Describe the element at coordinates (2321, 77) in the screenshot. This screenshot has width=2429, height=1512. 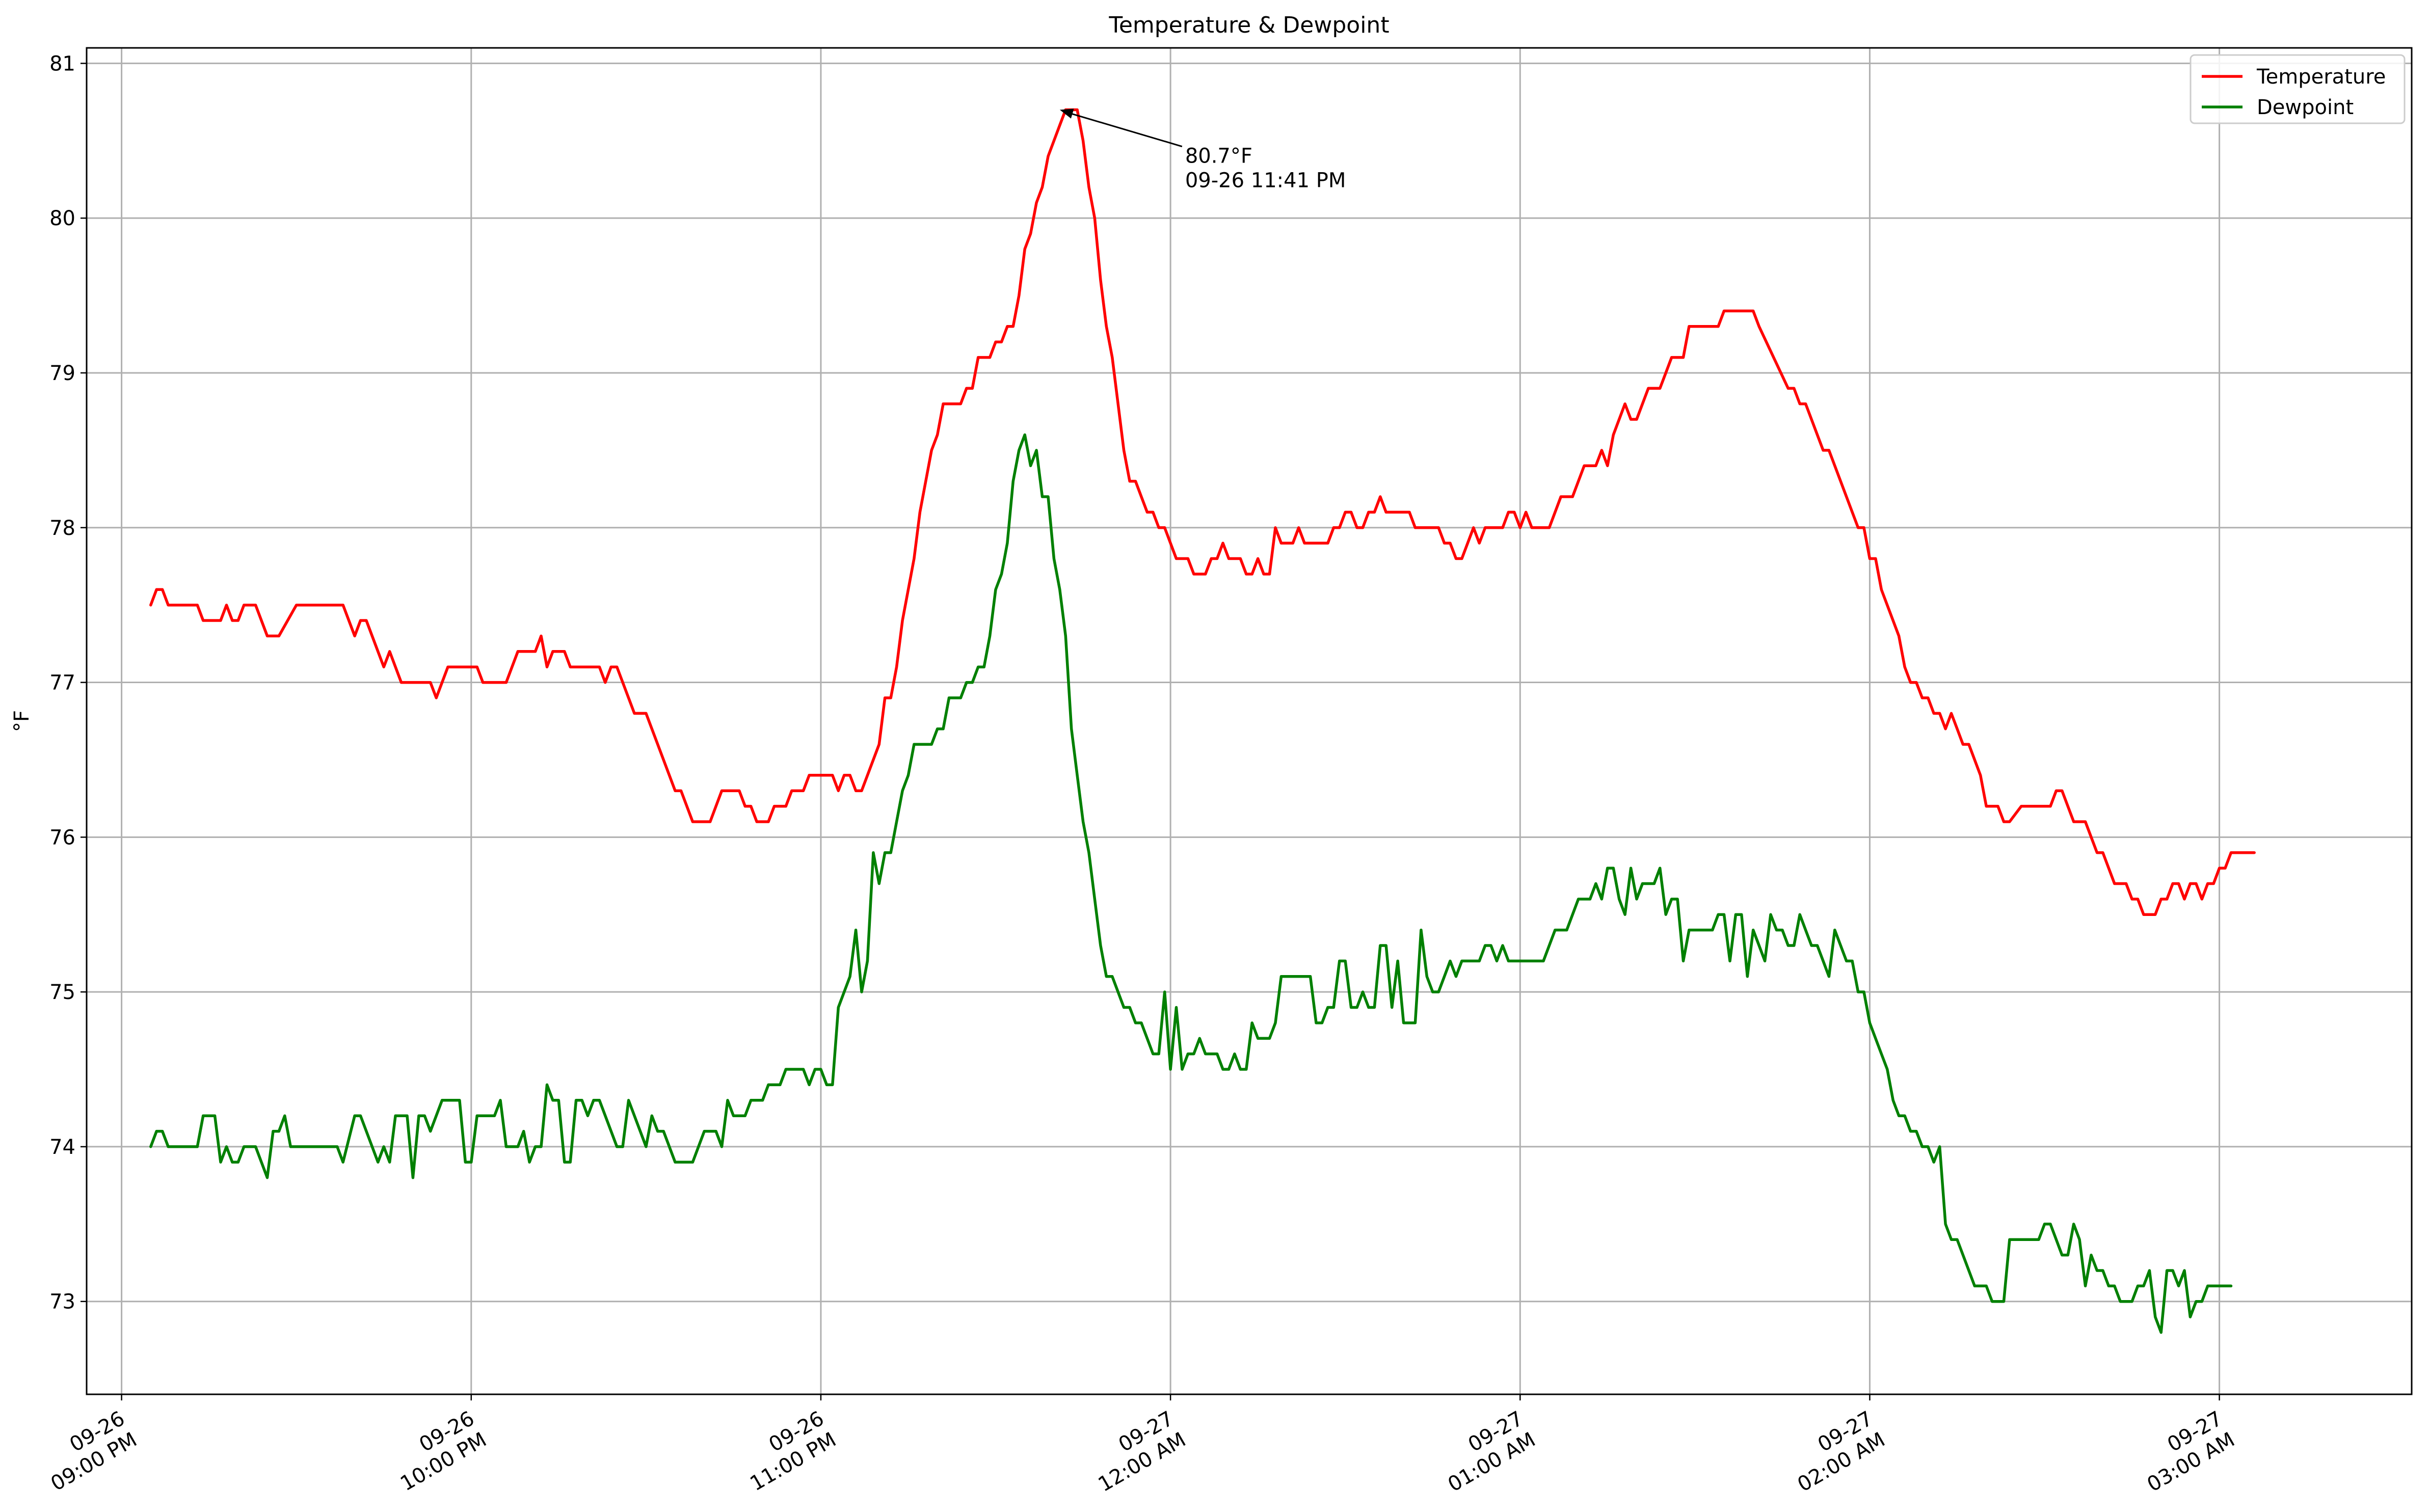
I see `legend-label-temperature: Temperature` at that location.